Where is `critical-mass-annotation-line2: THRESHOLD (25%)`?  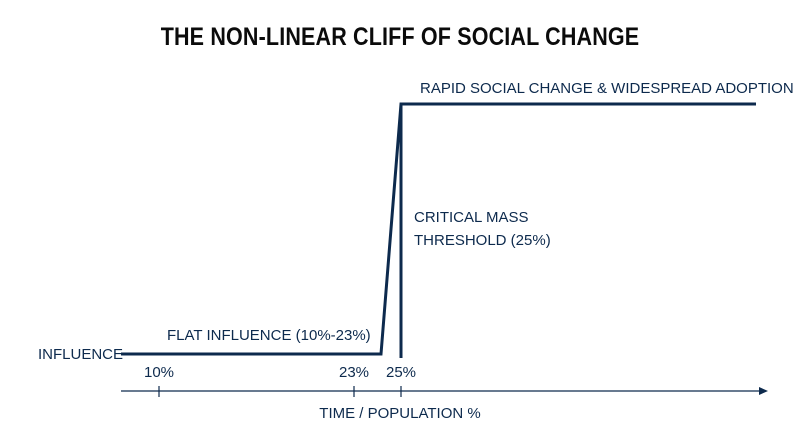 critical-mass-annotation-line2: THRESHOLD (25%) is located at coordinates (482, 240).